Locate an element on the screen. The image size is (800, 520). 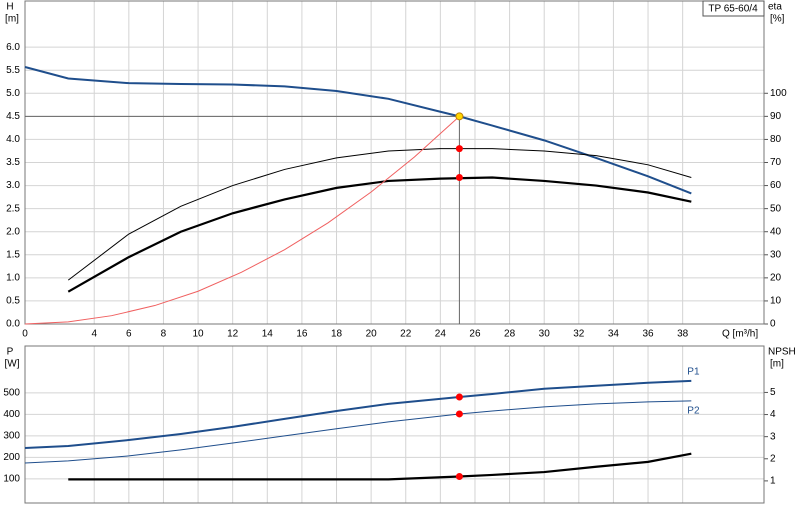
x-tick-label: 18 is located at coordinates (337, 334).